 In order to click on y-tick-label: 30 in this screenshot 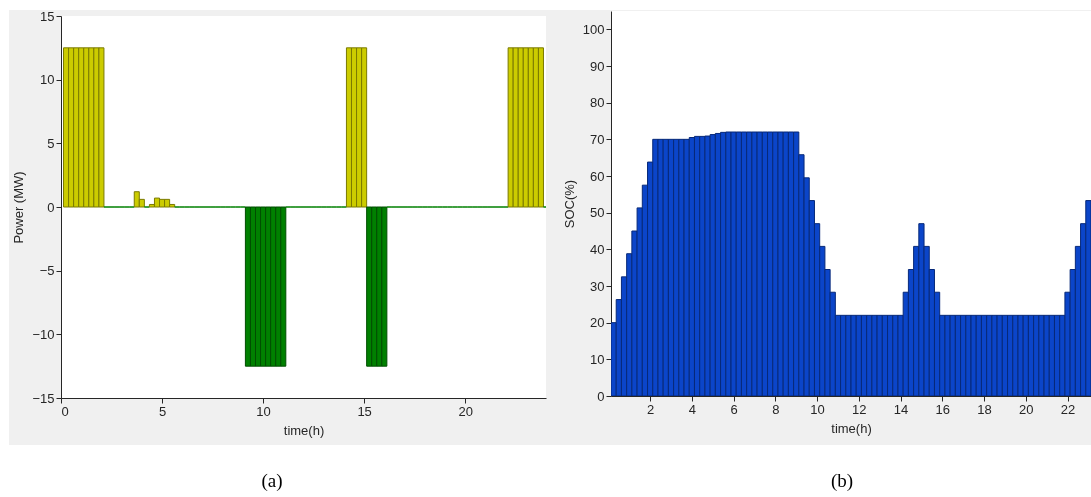, I will do `click(597, 286)`.